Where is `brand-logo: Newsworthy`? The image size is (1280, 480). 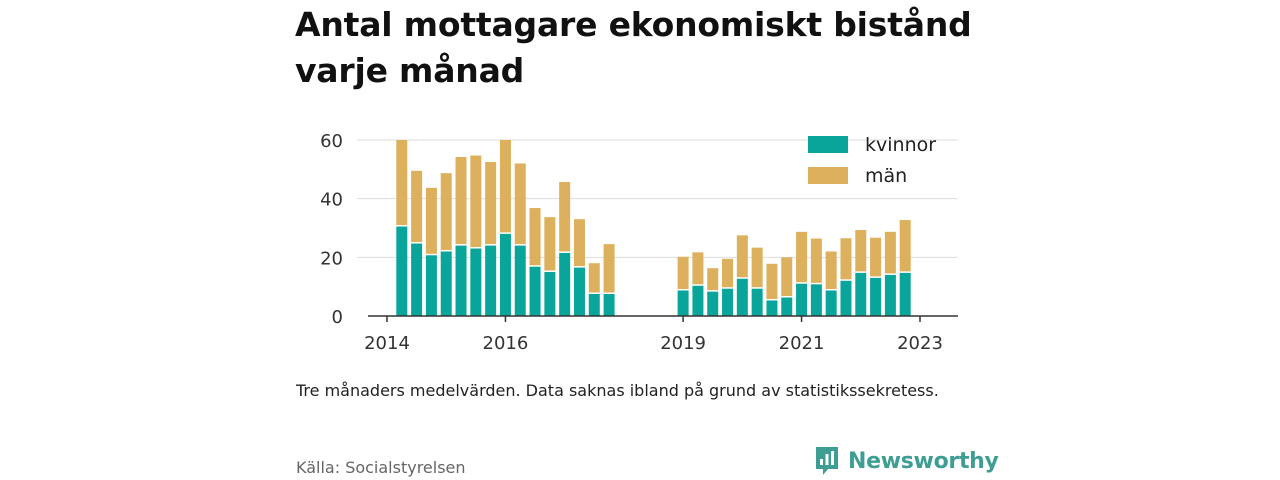 brand-logo: Newsworthy is located at coordinates (906, 461).